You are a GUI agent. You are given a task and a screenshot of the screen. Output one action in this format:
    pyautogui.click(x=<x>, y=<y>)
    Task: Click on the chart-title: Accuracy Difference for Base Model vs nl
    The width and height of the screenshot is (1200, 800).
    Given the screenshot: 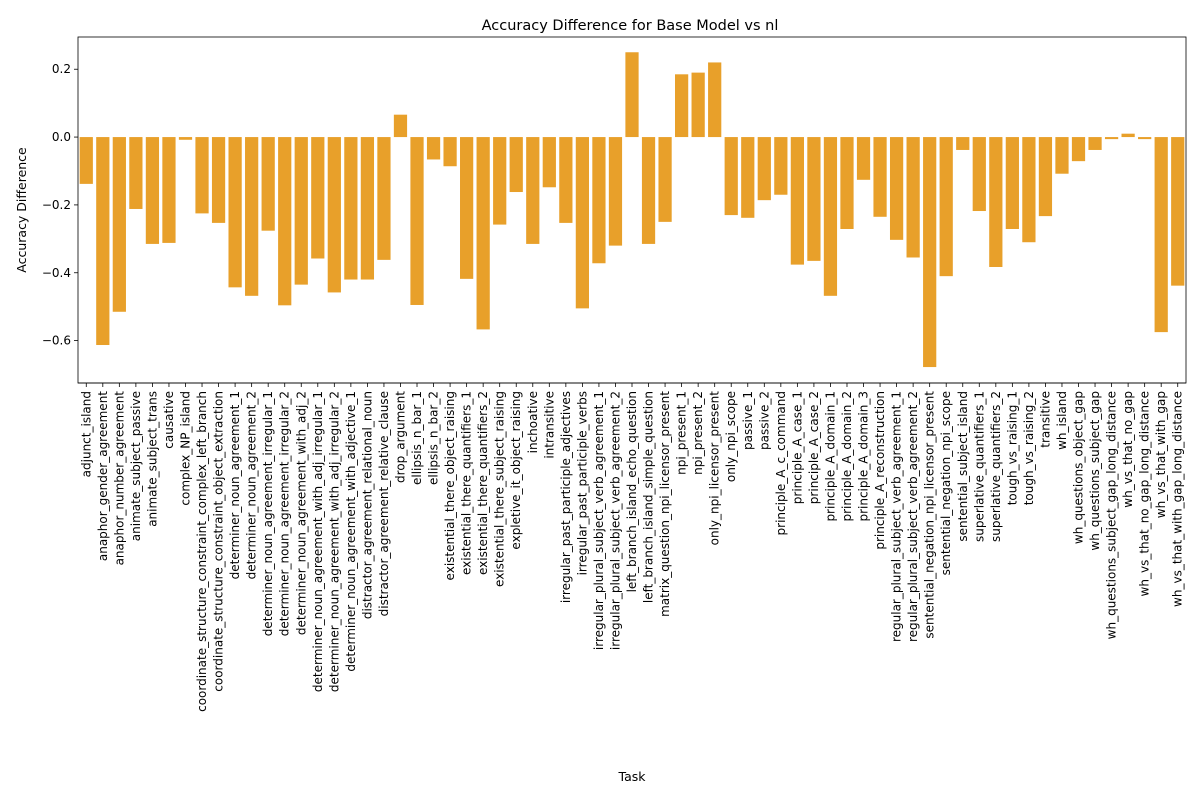 What is the action you would take?
    pyautogui.click(x=630, y=26)
    